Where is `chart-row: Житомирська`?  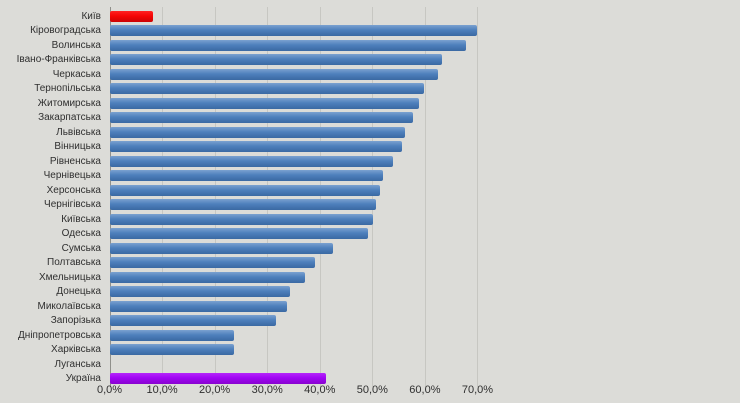
chart-row: Житомирська is located at coordinates (370, 103).